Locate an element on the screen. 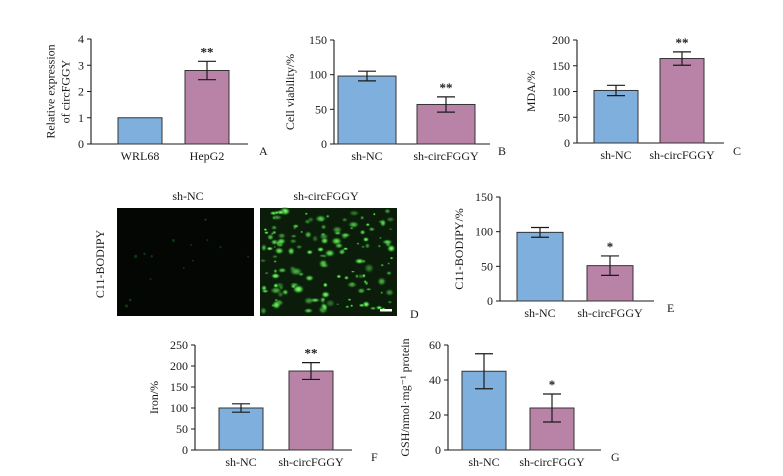 The width and height of the screenshot is (783, 476). y-tick-label: 200 is located at coordinates (561, 40).